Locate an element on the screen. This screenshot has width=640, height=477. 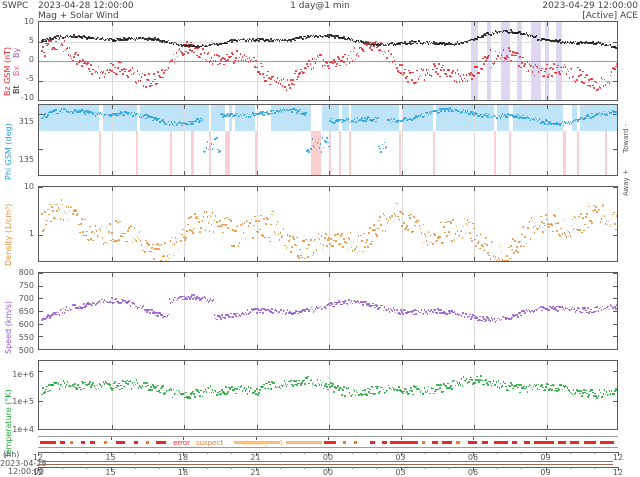
data-quality-strip: error suspect density < 1 is located at coordinates (328, 442).